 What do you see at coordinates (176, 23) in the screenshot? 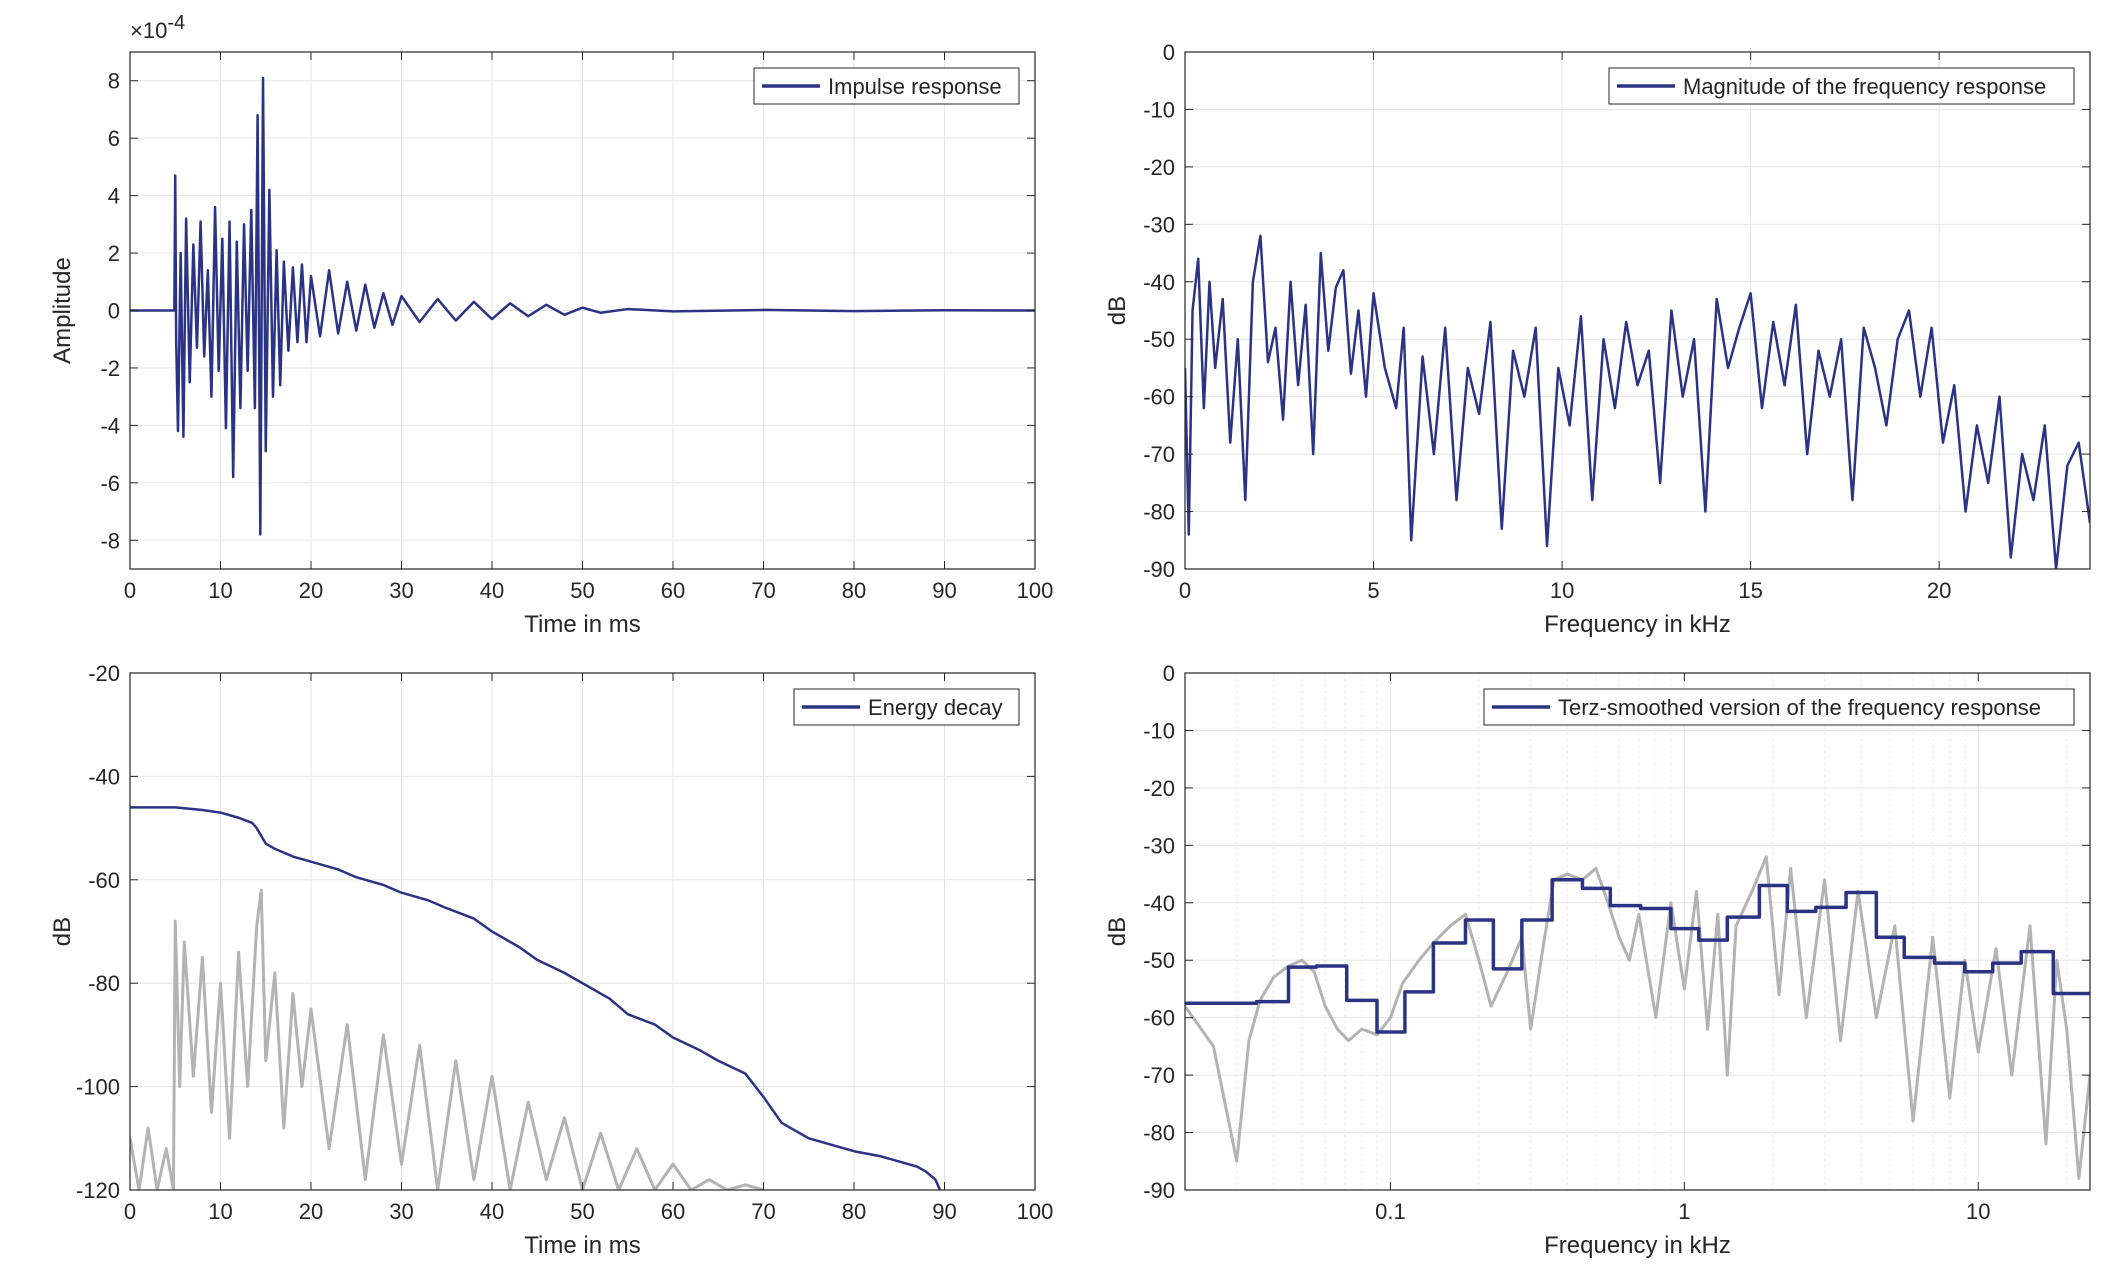
I see `exponent-power: -4` at bounding box center [176, 23].